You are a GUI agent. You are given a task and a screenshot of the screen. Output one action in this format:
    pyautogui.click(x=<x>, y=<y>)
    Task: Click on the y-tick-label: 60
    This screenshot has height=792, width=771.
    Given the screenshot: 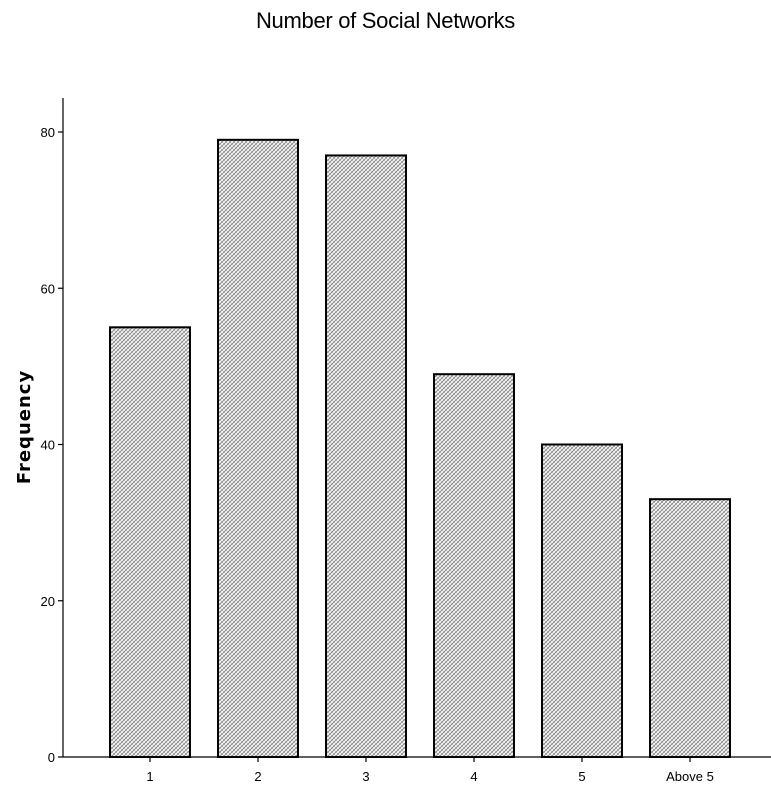 What is the action you would take?
    pyautogui.click(x=48, y=288)
    